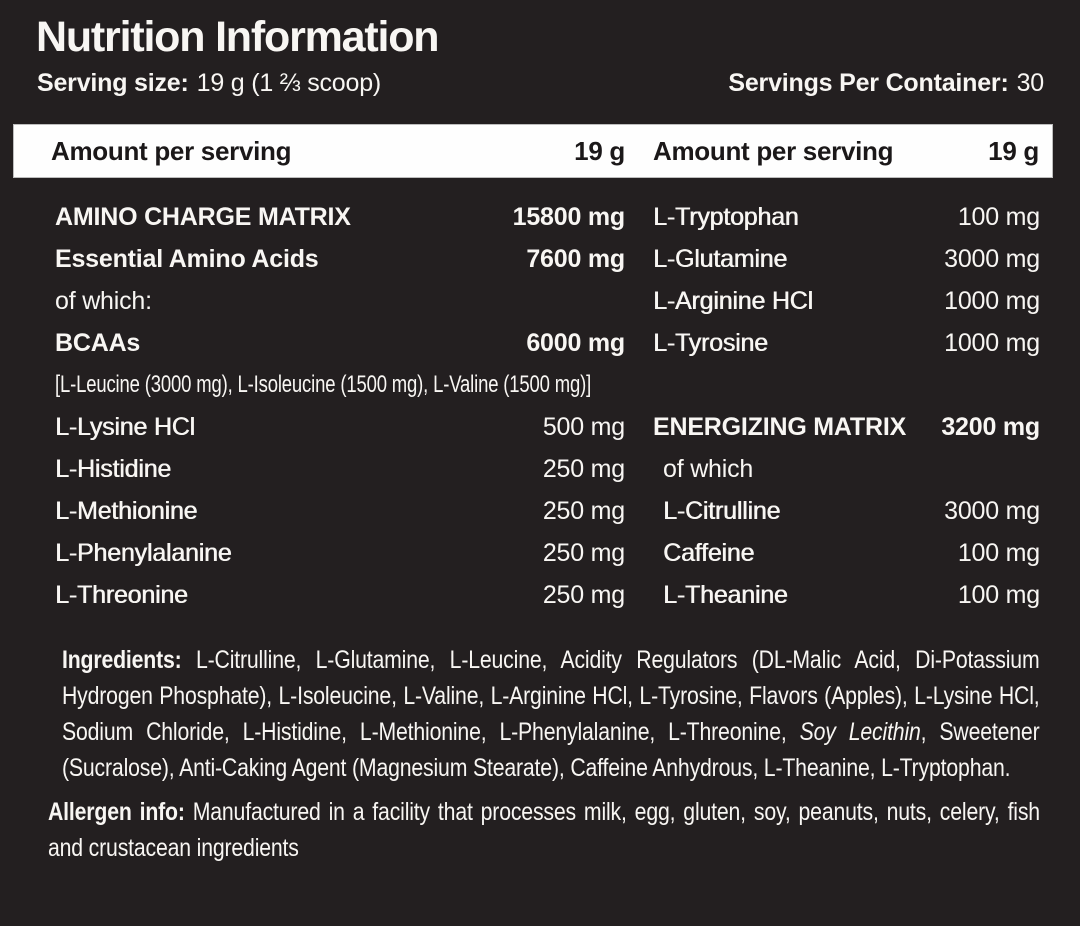  I want to click on page-title: Nutrition Information, so click(238, 37).